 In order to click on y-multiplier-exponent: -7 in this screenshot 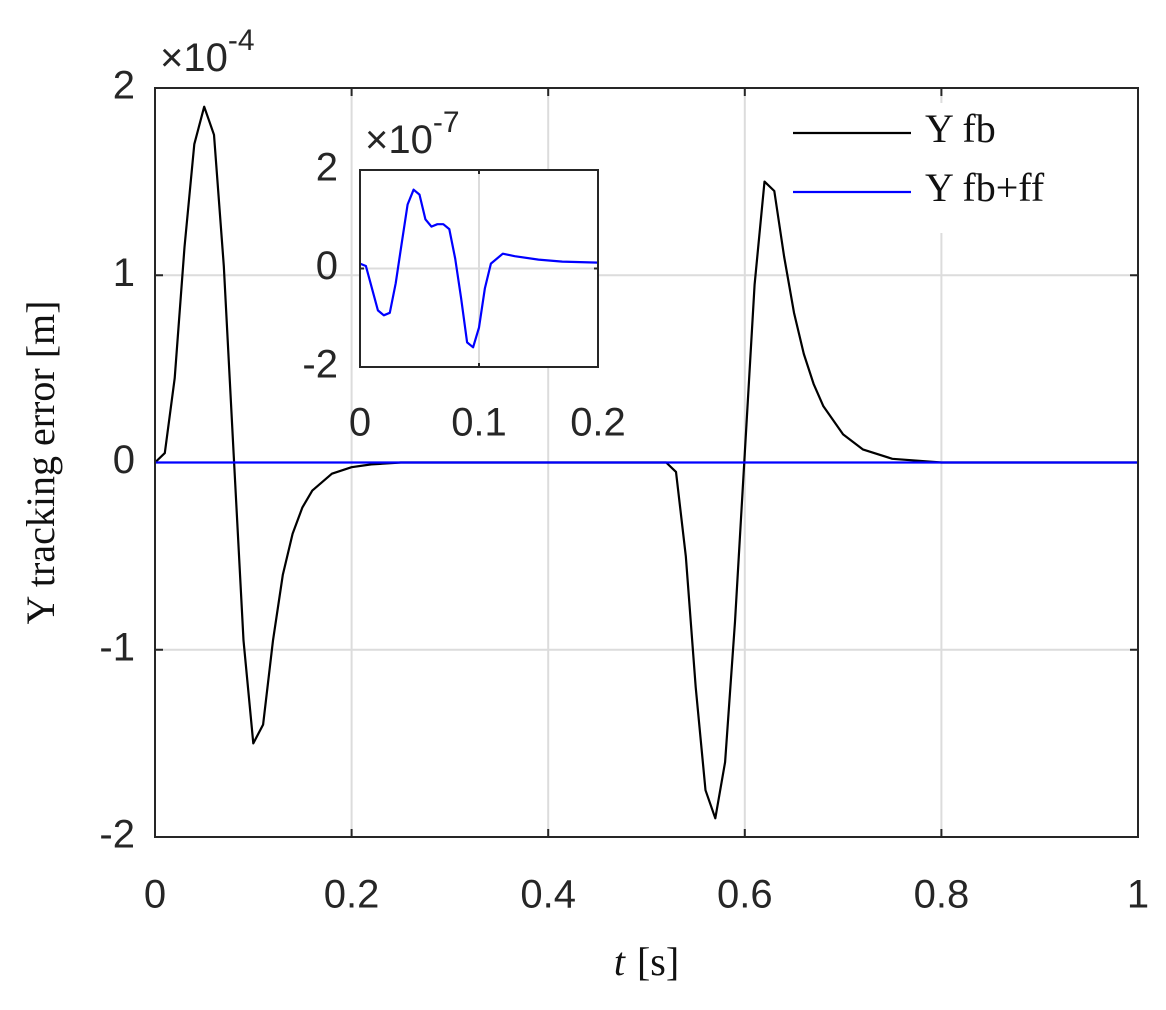, I will do `click(446, 122)`.